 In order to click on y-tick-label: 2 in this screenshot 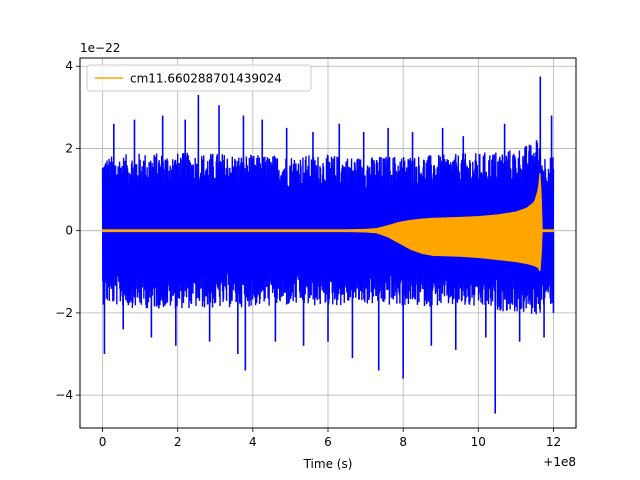, I will do `click(69, 148)`.